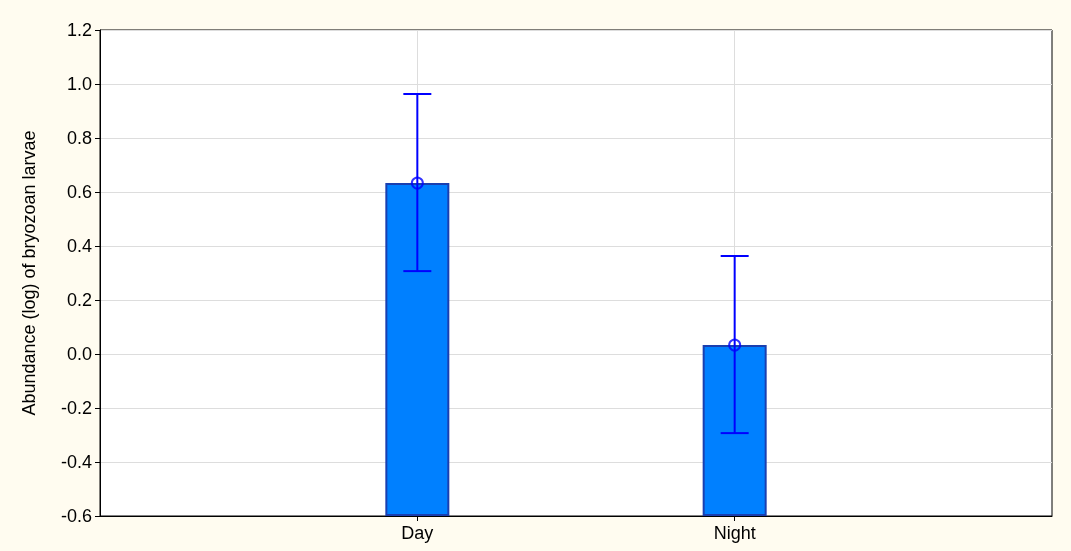 This screenshot has height=551, width=1071. Describe the element at coordinates (76, 462) in the screenshot. I see `y-tick-label: -0.4` at that location.